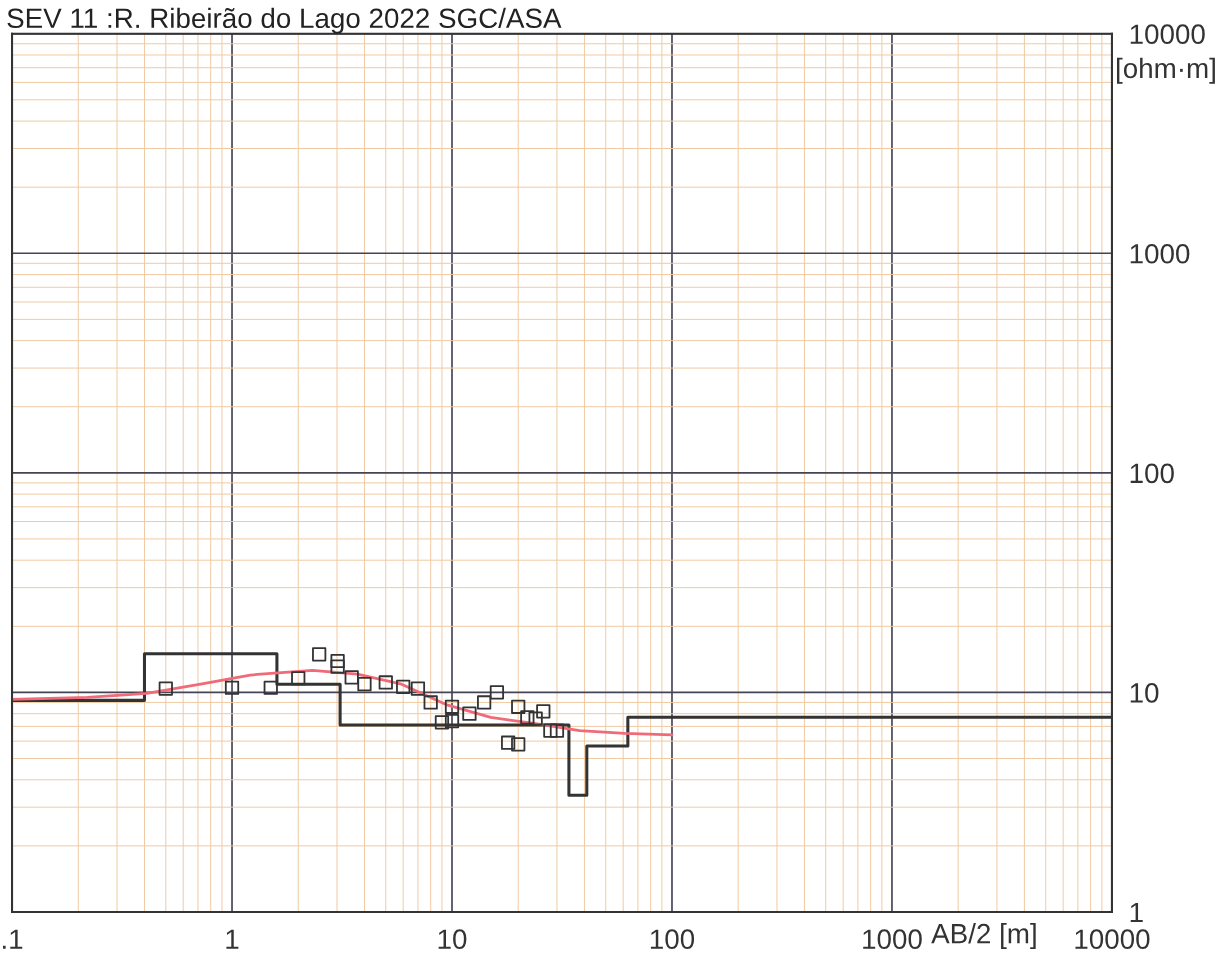  I want to click on y-axis-title: [ohm·m], so click(1166, 70).